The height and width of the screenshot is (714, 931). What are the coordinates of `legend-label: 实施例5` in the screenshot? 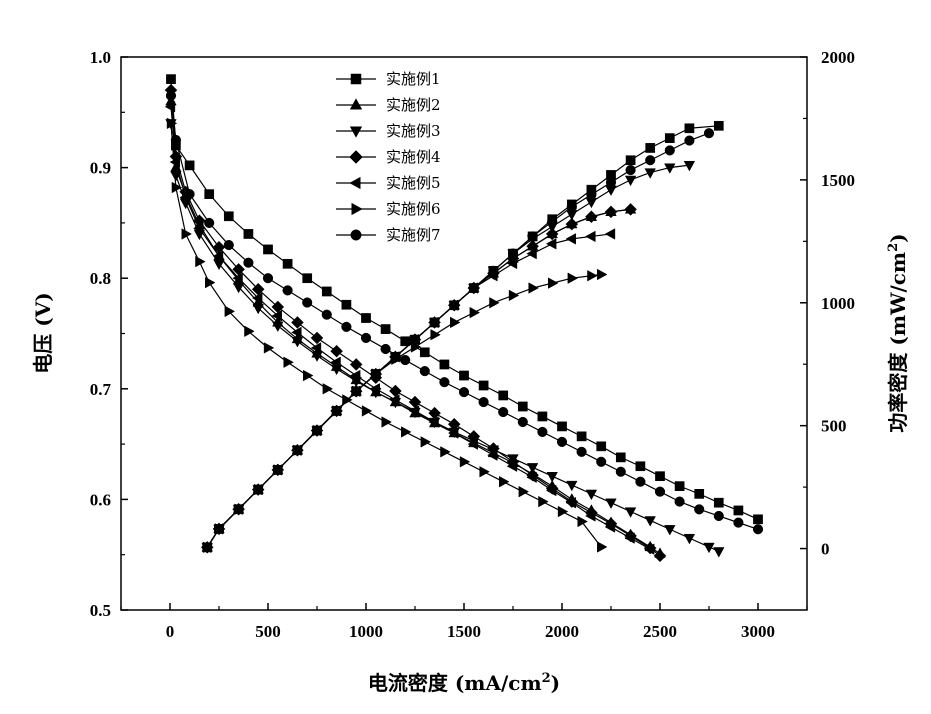 It's located at (413, 183).